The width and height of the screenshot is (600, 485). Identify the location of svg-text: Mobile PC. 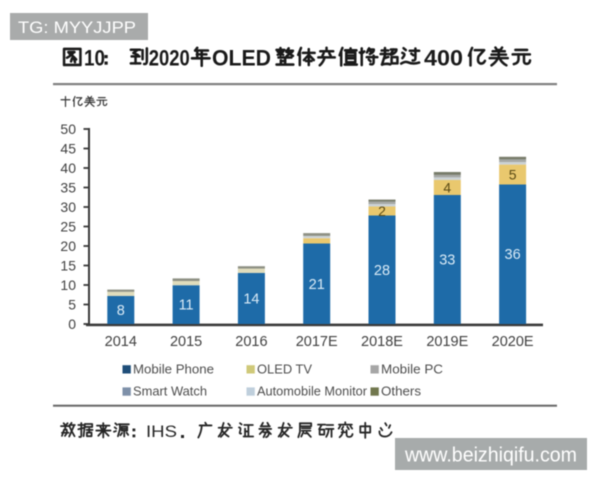
(412, 369).